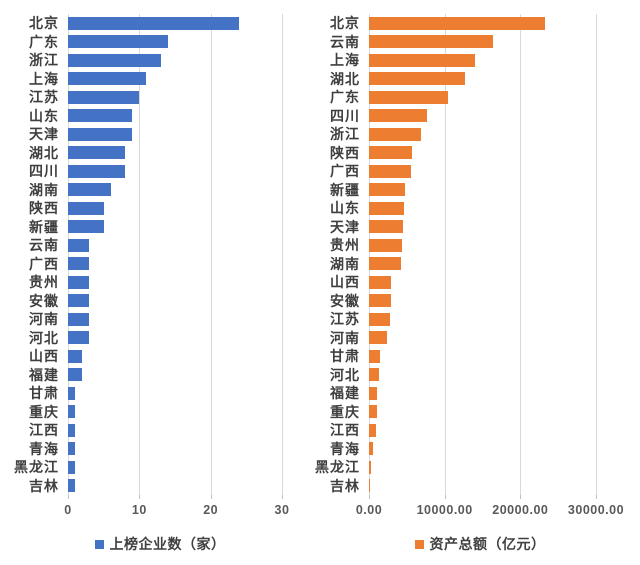 The image size is (640, 565). I want to click on category-label: 云南, so click(44, 245).